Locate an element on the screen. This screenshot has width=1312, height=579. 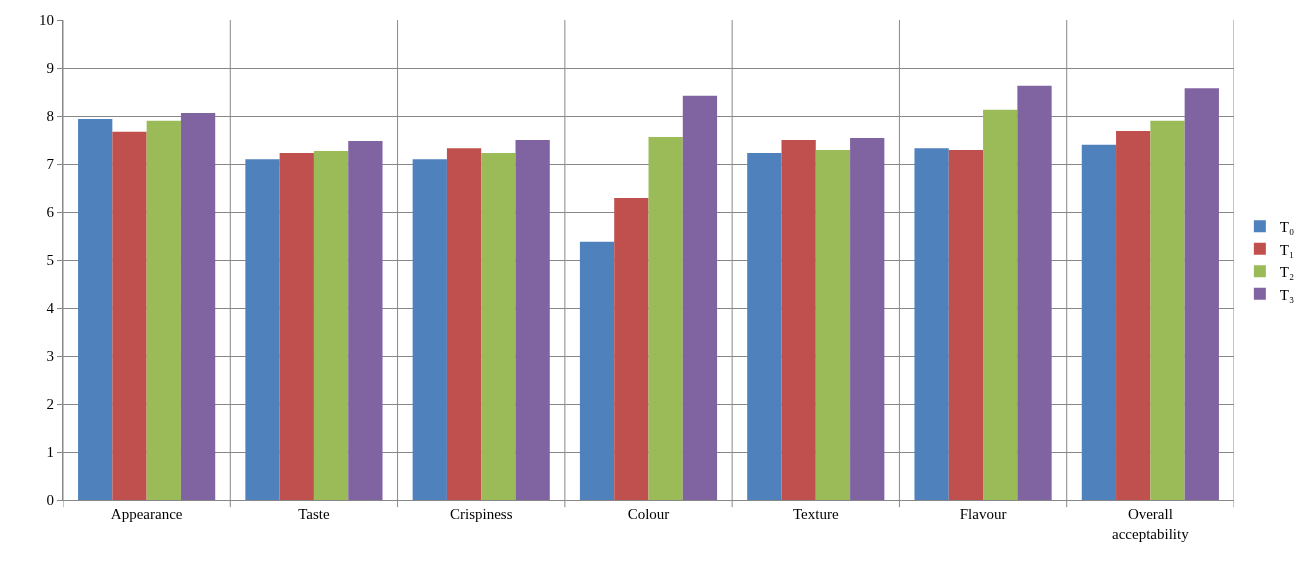
y-tick-label: 1 is located at coordinates (50, 452).